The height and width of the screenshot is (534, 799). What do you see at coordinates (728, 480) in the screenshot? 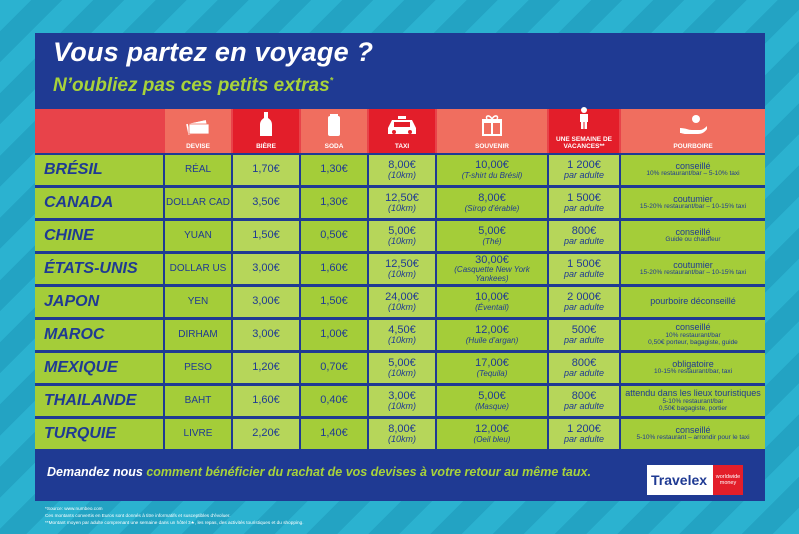
I see `logo-badge: worldwide money` at bounding box center [728, 480].